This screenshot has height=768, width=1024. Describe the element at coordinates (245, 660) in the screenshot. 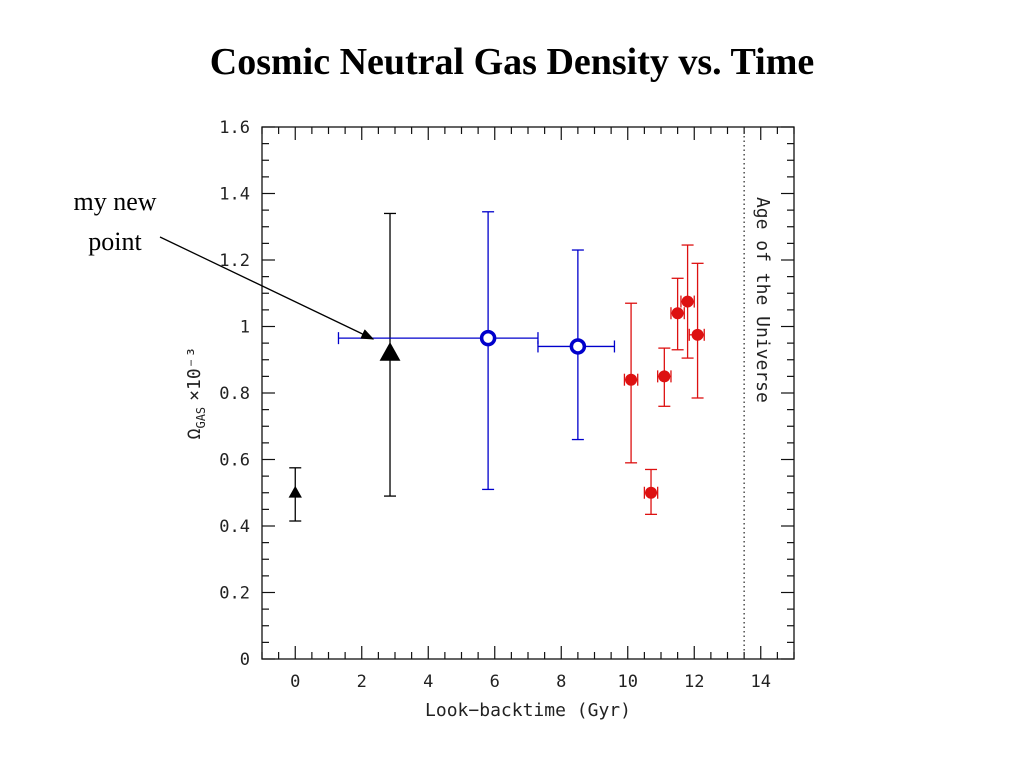

I see `y-tick-label: 0` at that location.